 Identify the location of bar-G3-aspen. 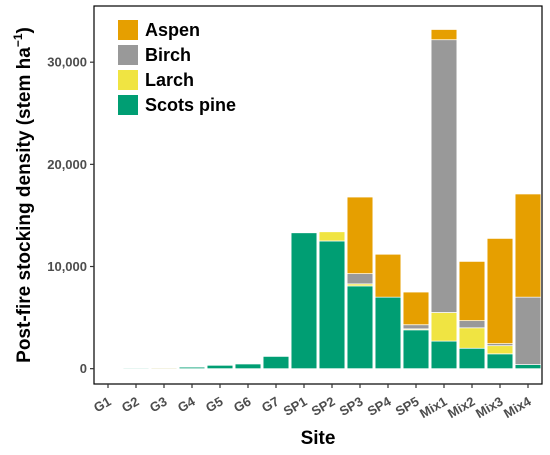
(164, 368).